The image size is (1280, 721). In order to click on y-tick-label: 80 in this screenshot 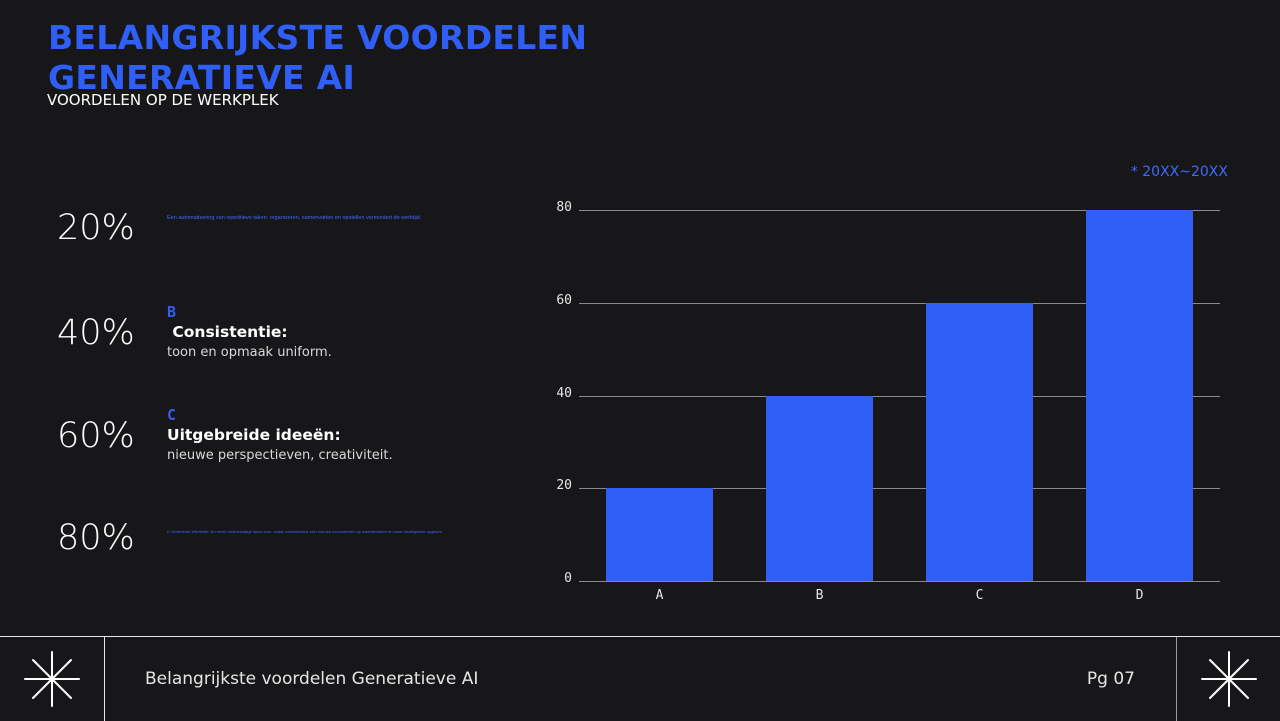, I will do `click(564, 207)`.